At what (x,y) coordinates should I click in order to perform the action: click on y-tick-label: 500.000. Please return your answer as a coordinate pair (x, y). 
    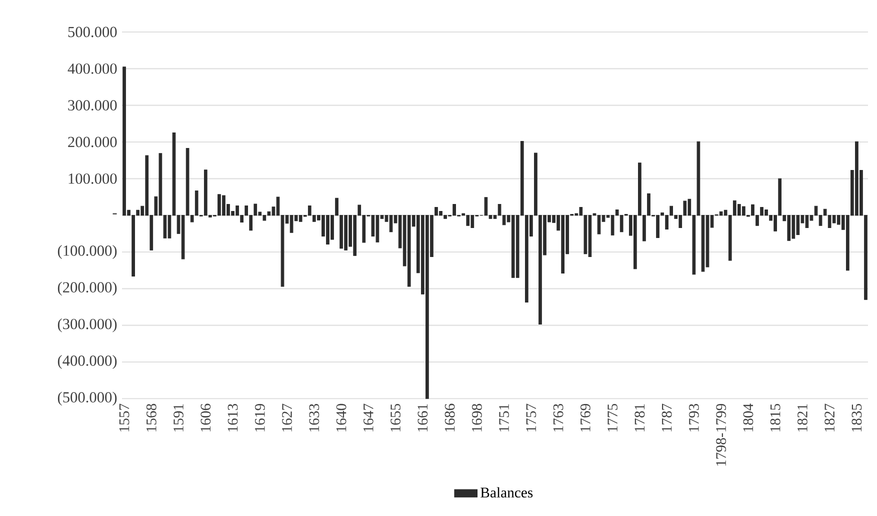
    Looking at the image, I should click on (92, 32).